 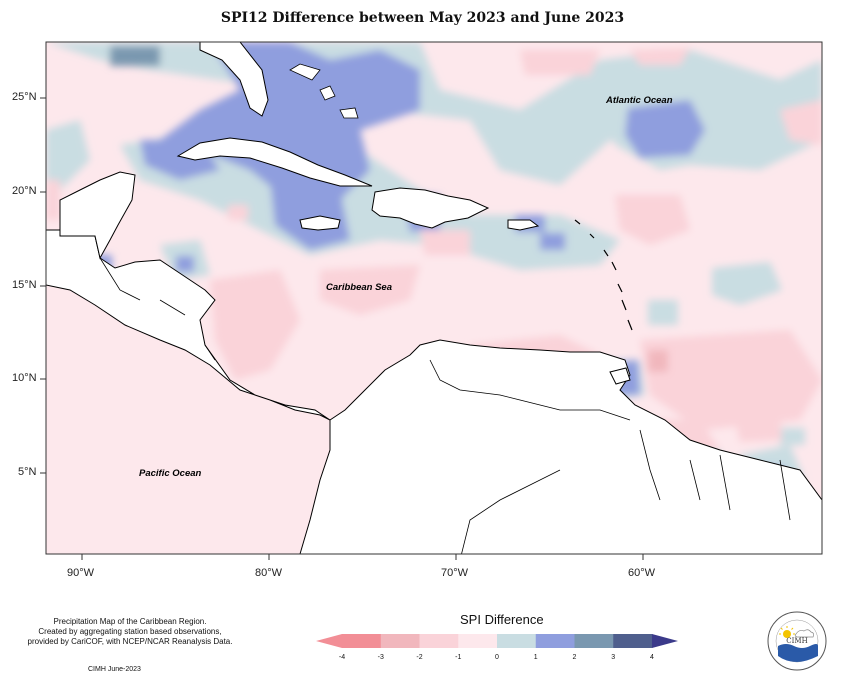 I want to click on legend-arrow-high, so click(x=665, y=641).